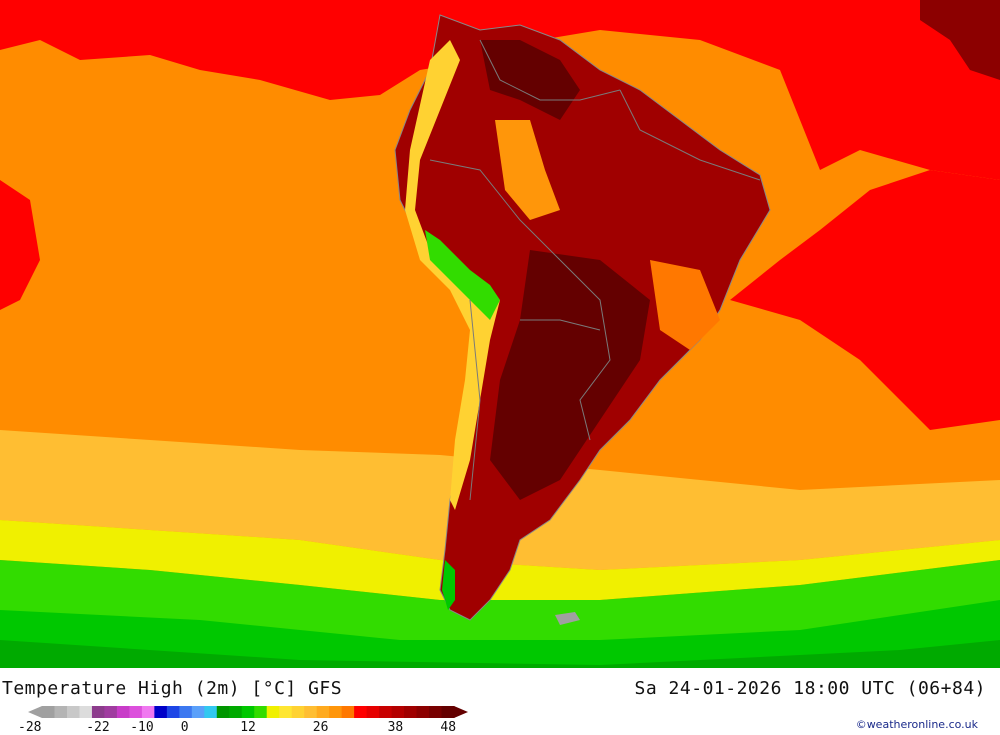 The width and height of the screenshot is (1000, 735). What do you see at coordinates (448, 727) in the screenshot?
I see `legend-tick-label: 48` at bounding box center [448, 727].